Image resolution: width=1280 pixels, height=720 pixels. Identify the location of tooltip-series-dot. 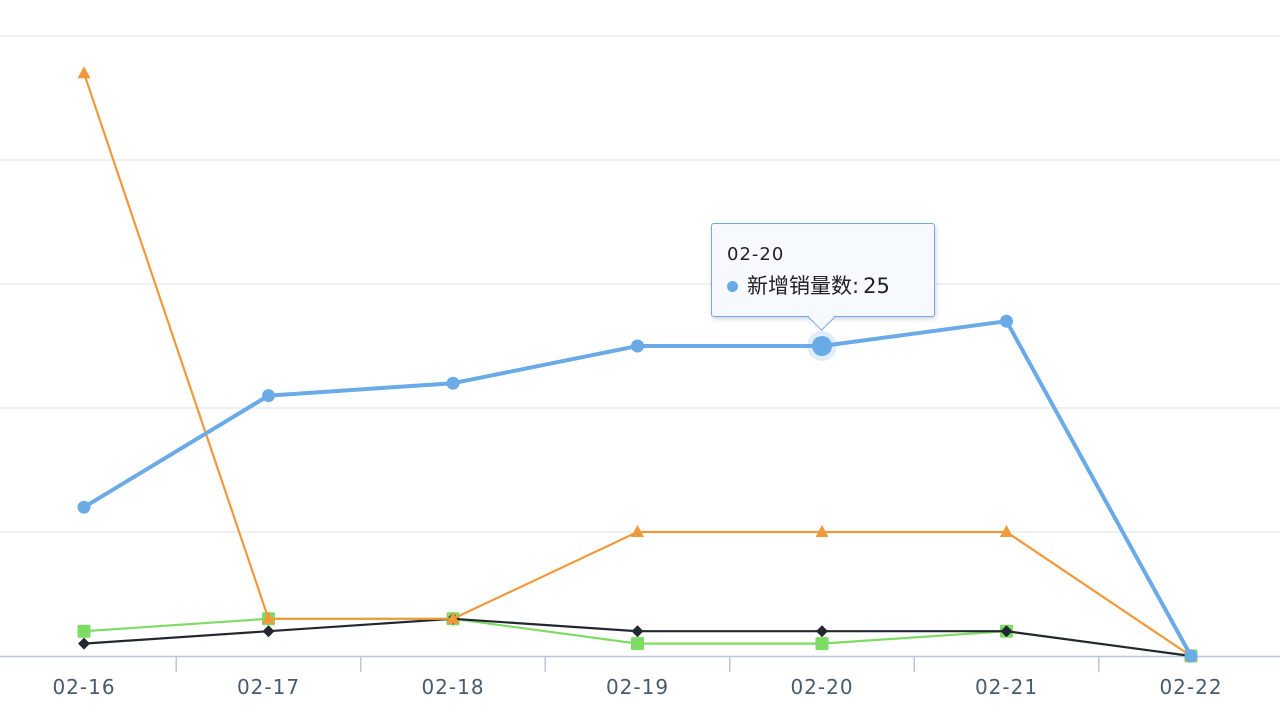
(732, 286).